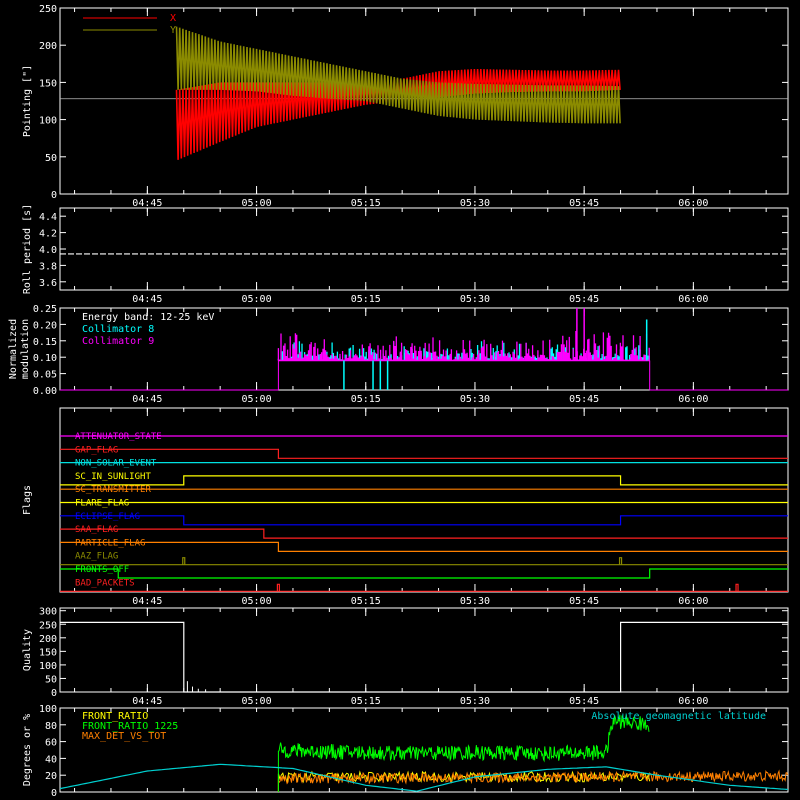 The image size is (800, 800). What do you see at coordinates (48, 217) in the screenshot?
I see `y-tick-label: 4.4` at bounding box center [48, 217].